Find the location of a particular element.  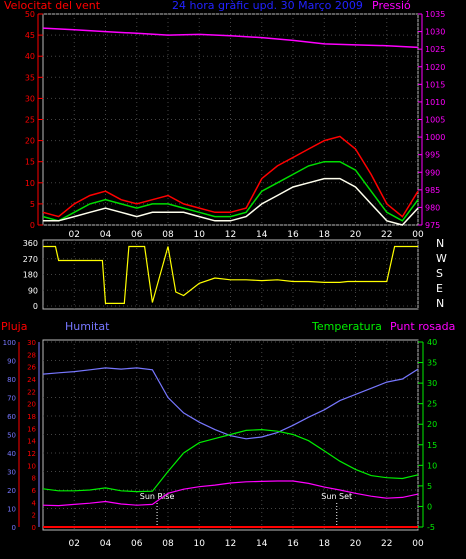

y-tick-label-temperature: 20 is located at coordinates (432, 424).